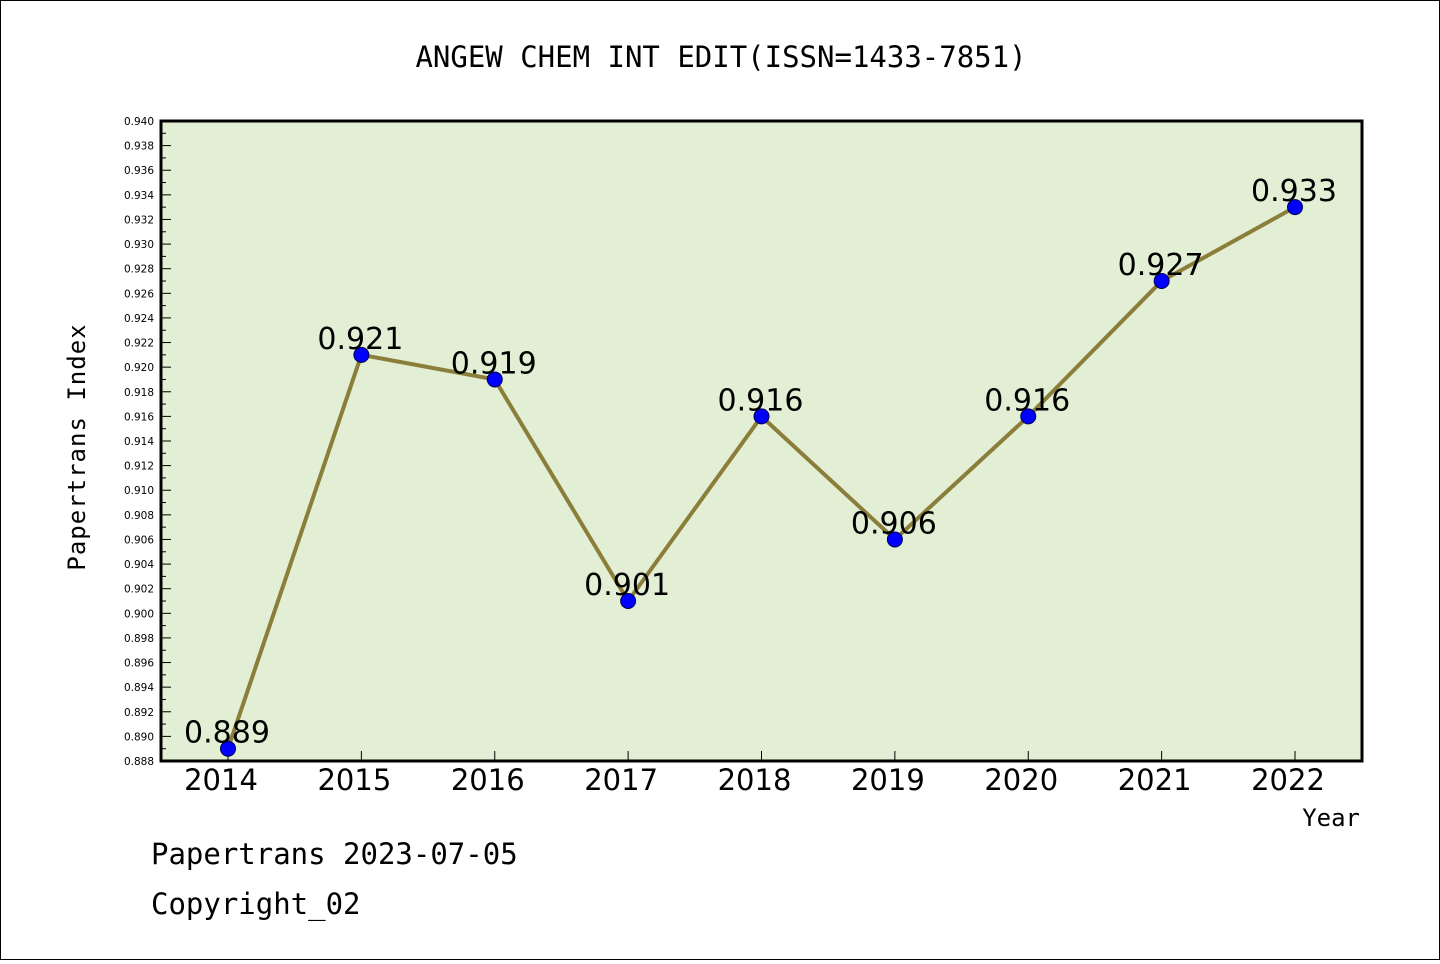 The height and width of the screenshot is (964, 1440). I want to click on y-tick-label: 0.892, so click(139, 713).